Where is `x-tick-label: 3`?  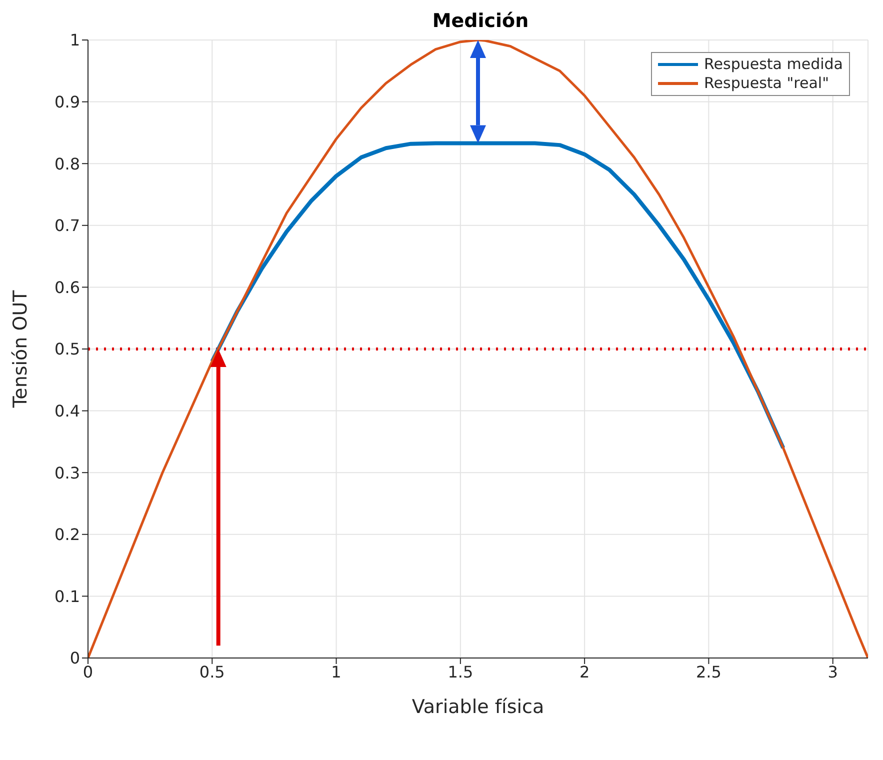
x-tick-label: 3 is located at coordinates (833, 672).